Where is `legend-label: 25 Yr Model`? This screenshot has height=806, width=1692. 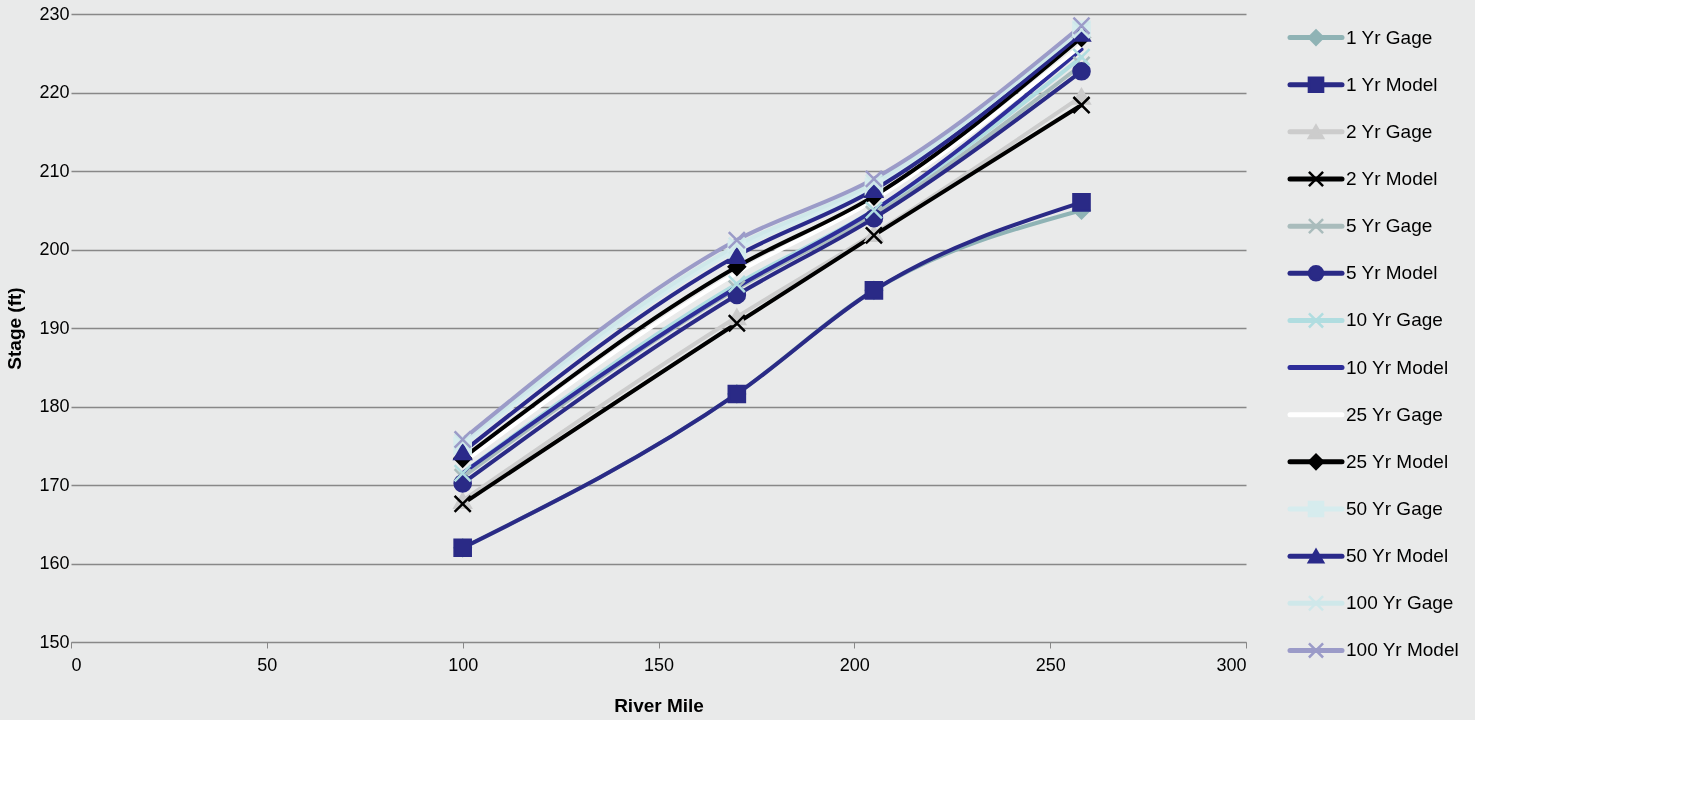 legend-label: 25 Yr Model is located at coordinates (1397, 461).